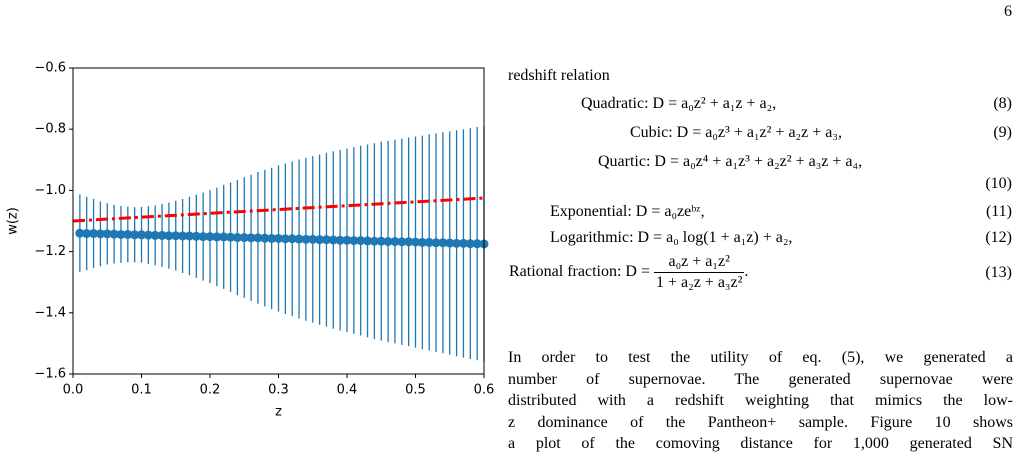 The height and width of the screenshot is (455, 1021). What do you see at coordinates (758, 161) in the screenshot?
I see `equation-formula: D = a₀z⁴ + a₁z³ + a₂z² + a₃z + a₄,` at bounding box center [758, 161].